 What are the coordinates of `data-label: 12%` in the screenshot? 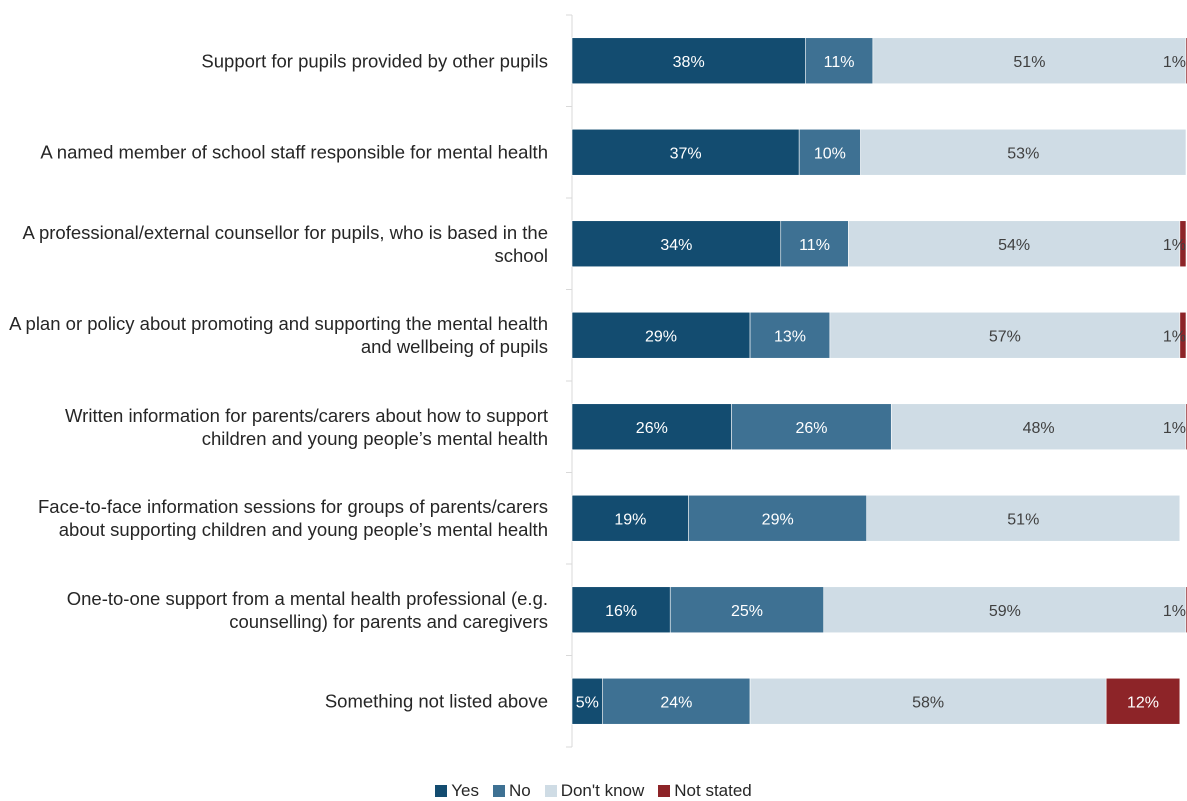 It's located at (1143, 702).